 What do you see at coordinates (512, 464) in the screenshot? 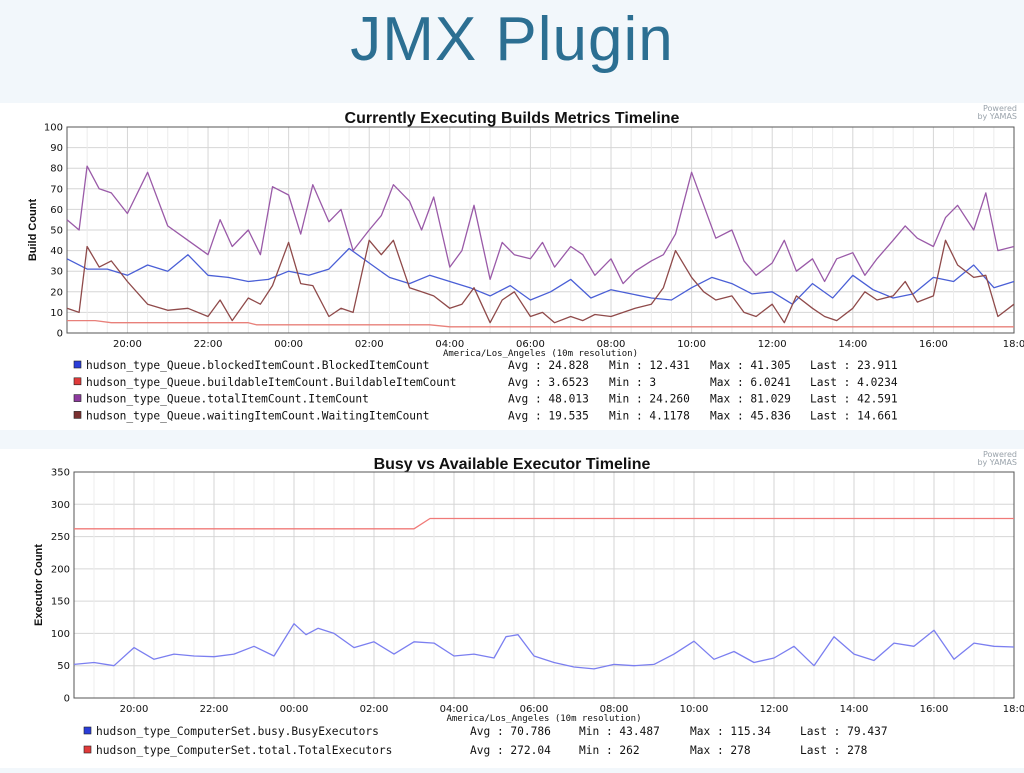
I see `chart-title: Busy vs Available Executor Timeline` at bounding box center [512, 464].